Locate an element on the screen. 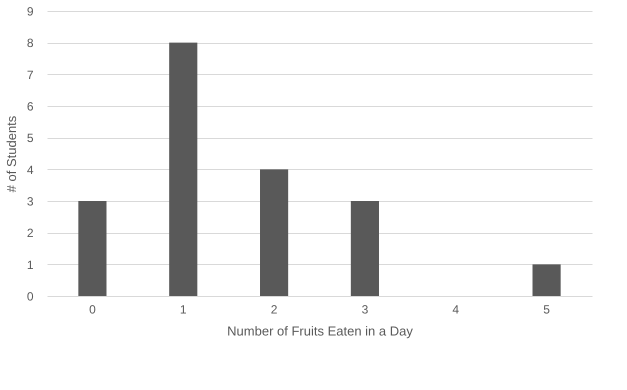 The height and width of the screenshot is (390, 627). y-tick-label: 2 is located at coordinates (30, 233).